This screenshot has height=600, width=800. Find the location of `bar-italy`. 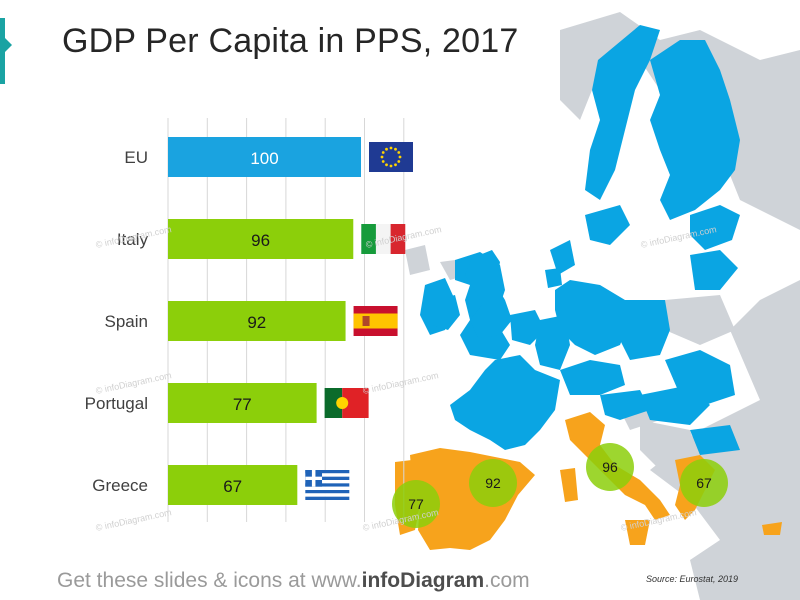

bar-italy is located at coordinates (261, 239).